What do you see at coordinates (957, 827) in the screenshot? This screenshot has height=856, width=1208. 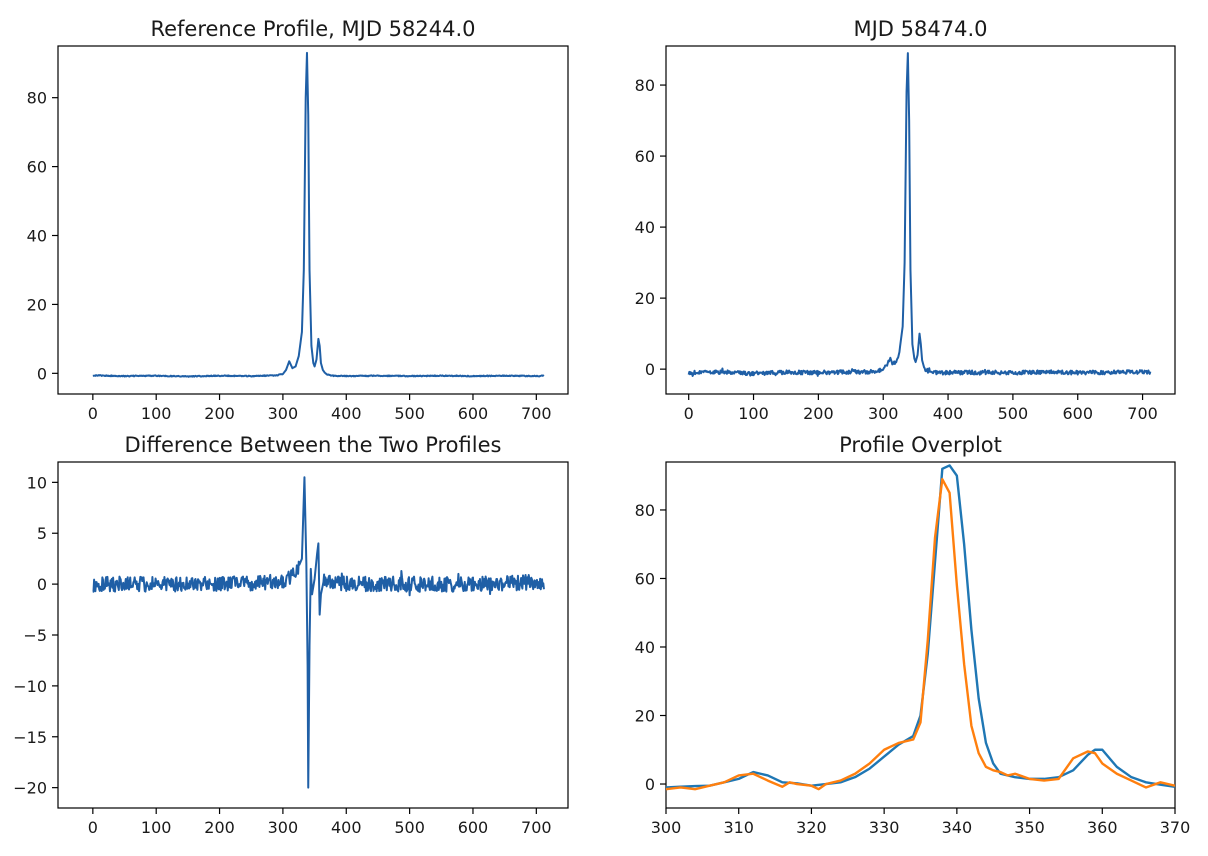 I see `x-tick-label: 340` at bounding box center [957, 827].